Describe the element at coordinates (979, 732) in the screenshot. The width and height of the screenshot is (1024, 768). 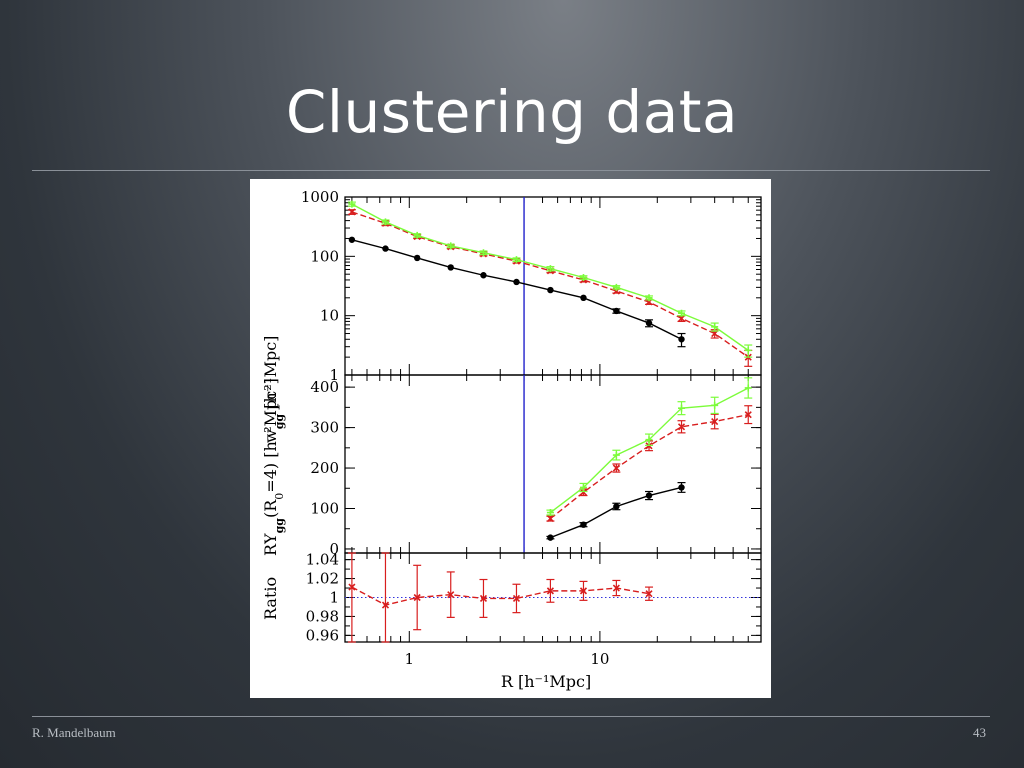
I see `slide-number: 43` at that location.